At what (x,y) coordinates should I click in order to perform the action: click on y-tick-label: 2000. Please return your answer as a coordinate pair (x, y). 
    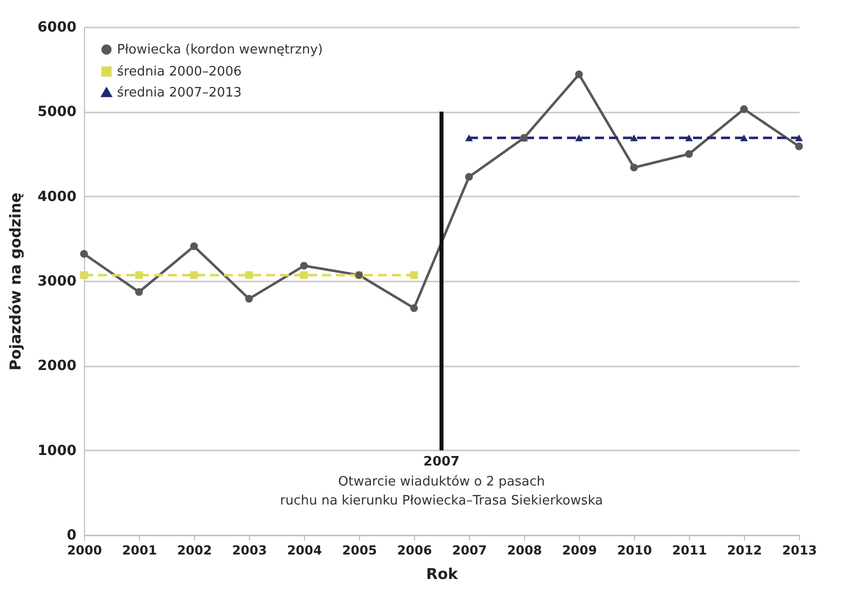
    Looking at the image, I should click on (57, 366).